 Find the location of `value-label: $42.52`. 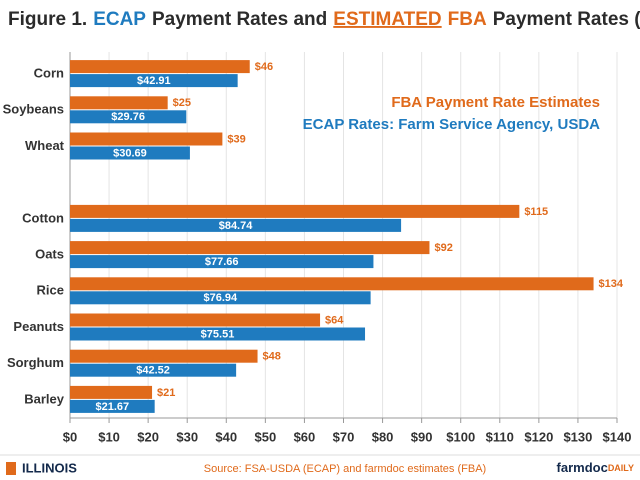

value-label: $42.52 is located at coordinates (153, 371).